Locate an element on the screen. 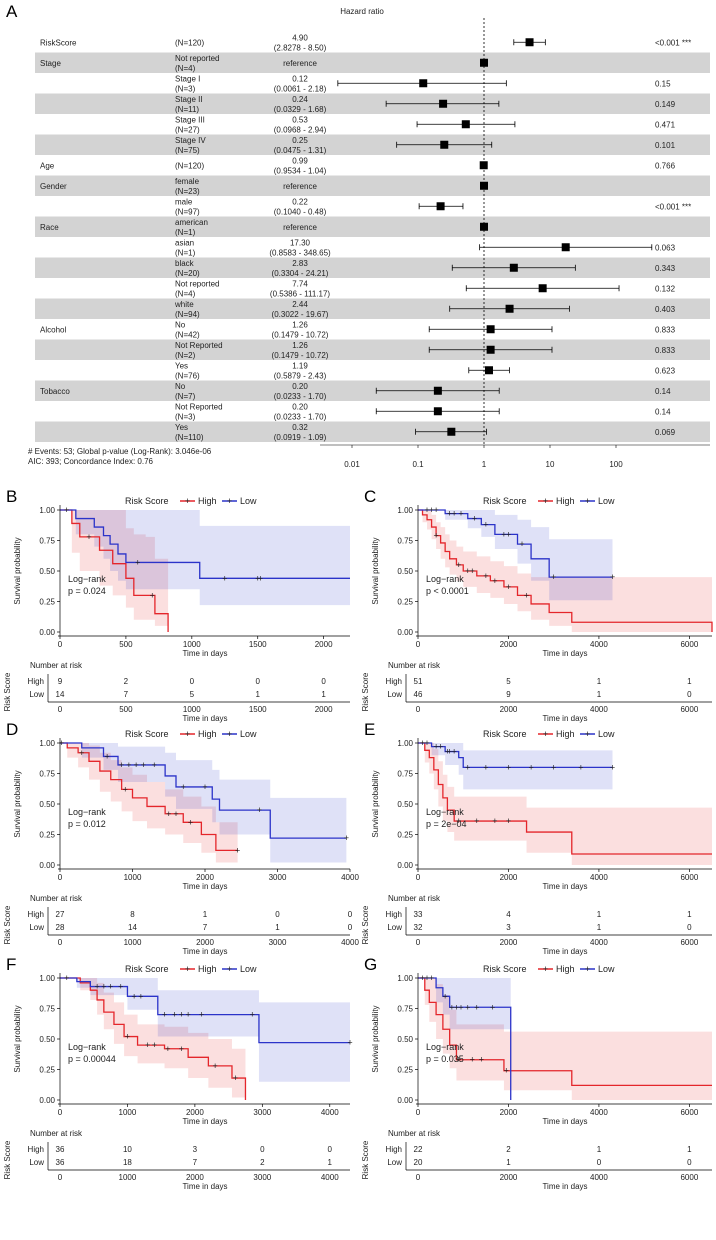  risk-high-count: 27 is located at coordinates (60, 914).